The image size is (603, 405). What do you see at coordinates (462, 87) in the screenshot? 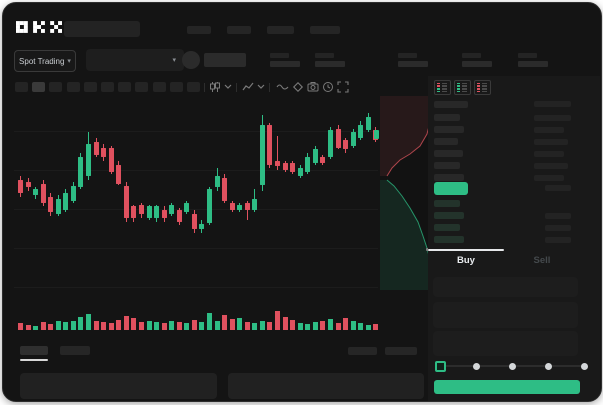
I see `bids-book-icon` at bounding box center [462, 87].